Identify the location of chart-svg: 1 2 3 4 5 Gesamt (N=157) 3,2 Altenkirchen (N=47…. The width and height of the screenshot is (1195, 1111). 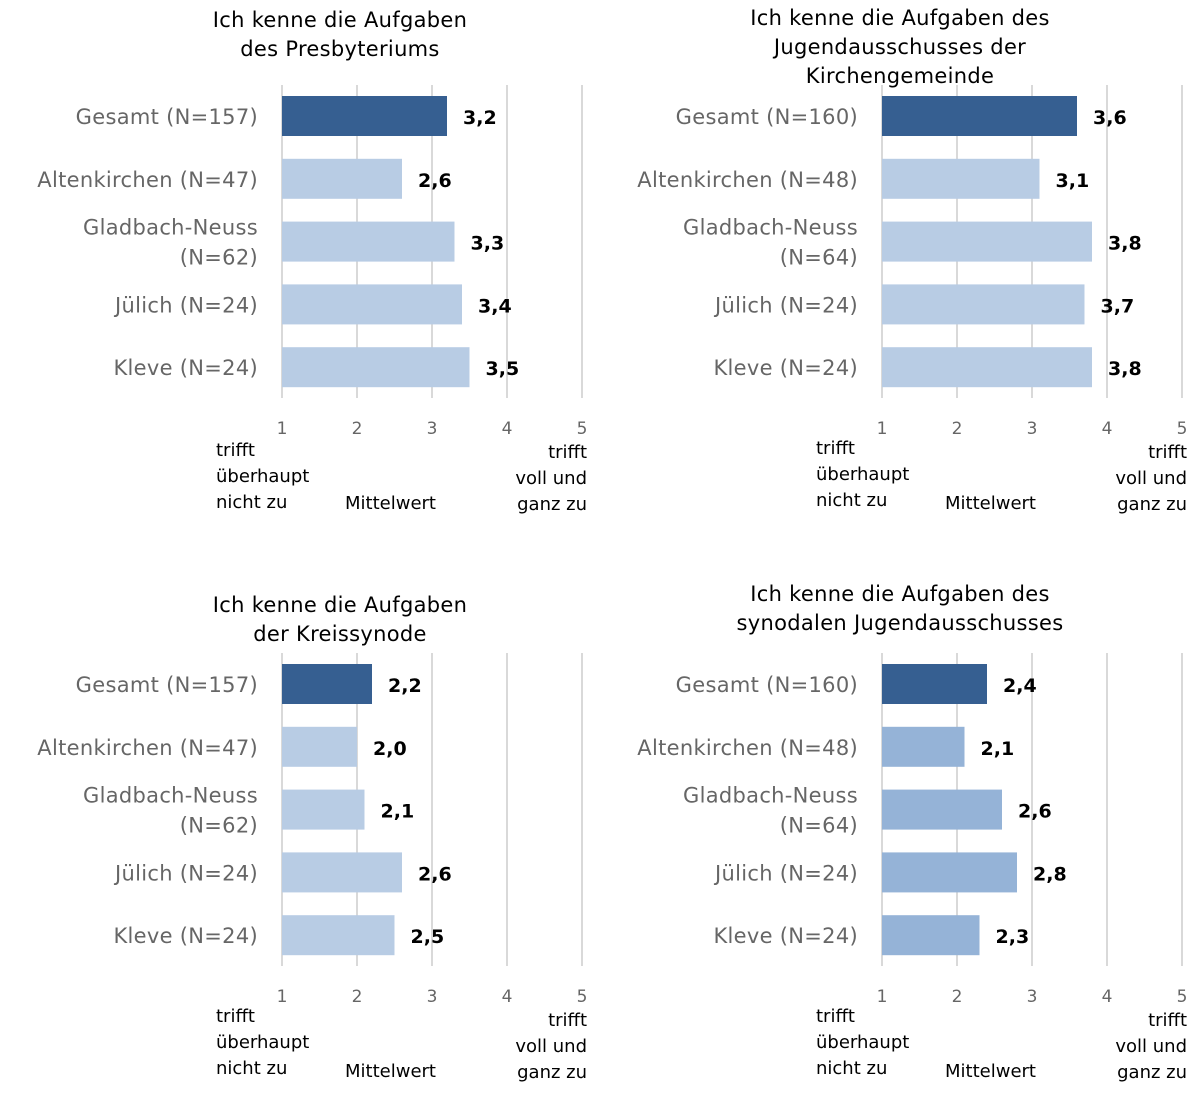
(312, 262).